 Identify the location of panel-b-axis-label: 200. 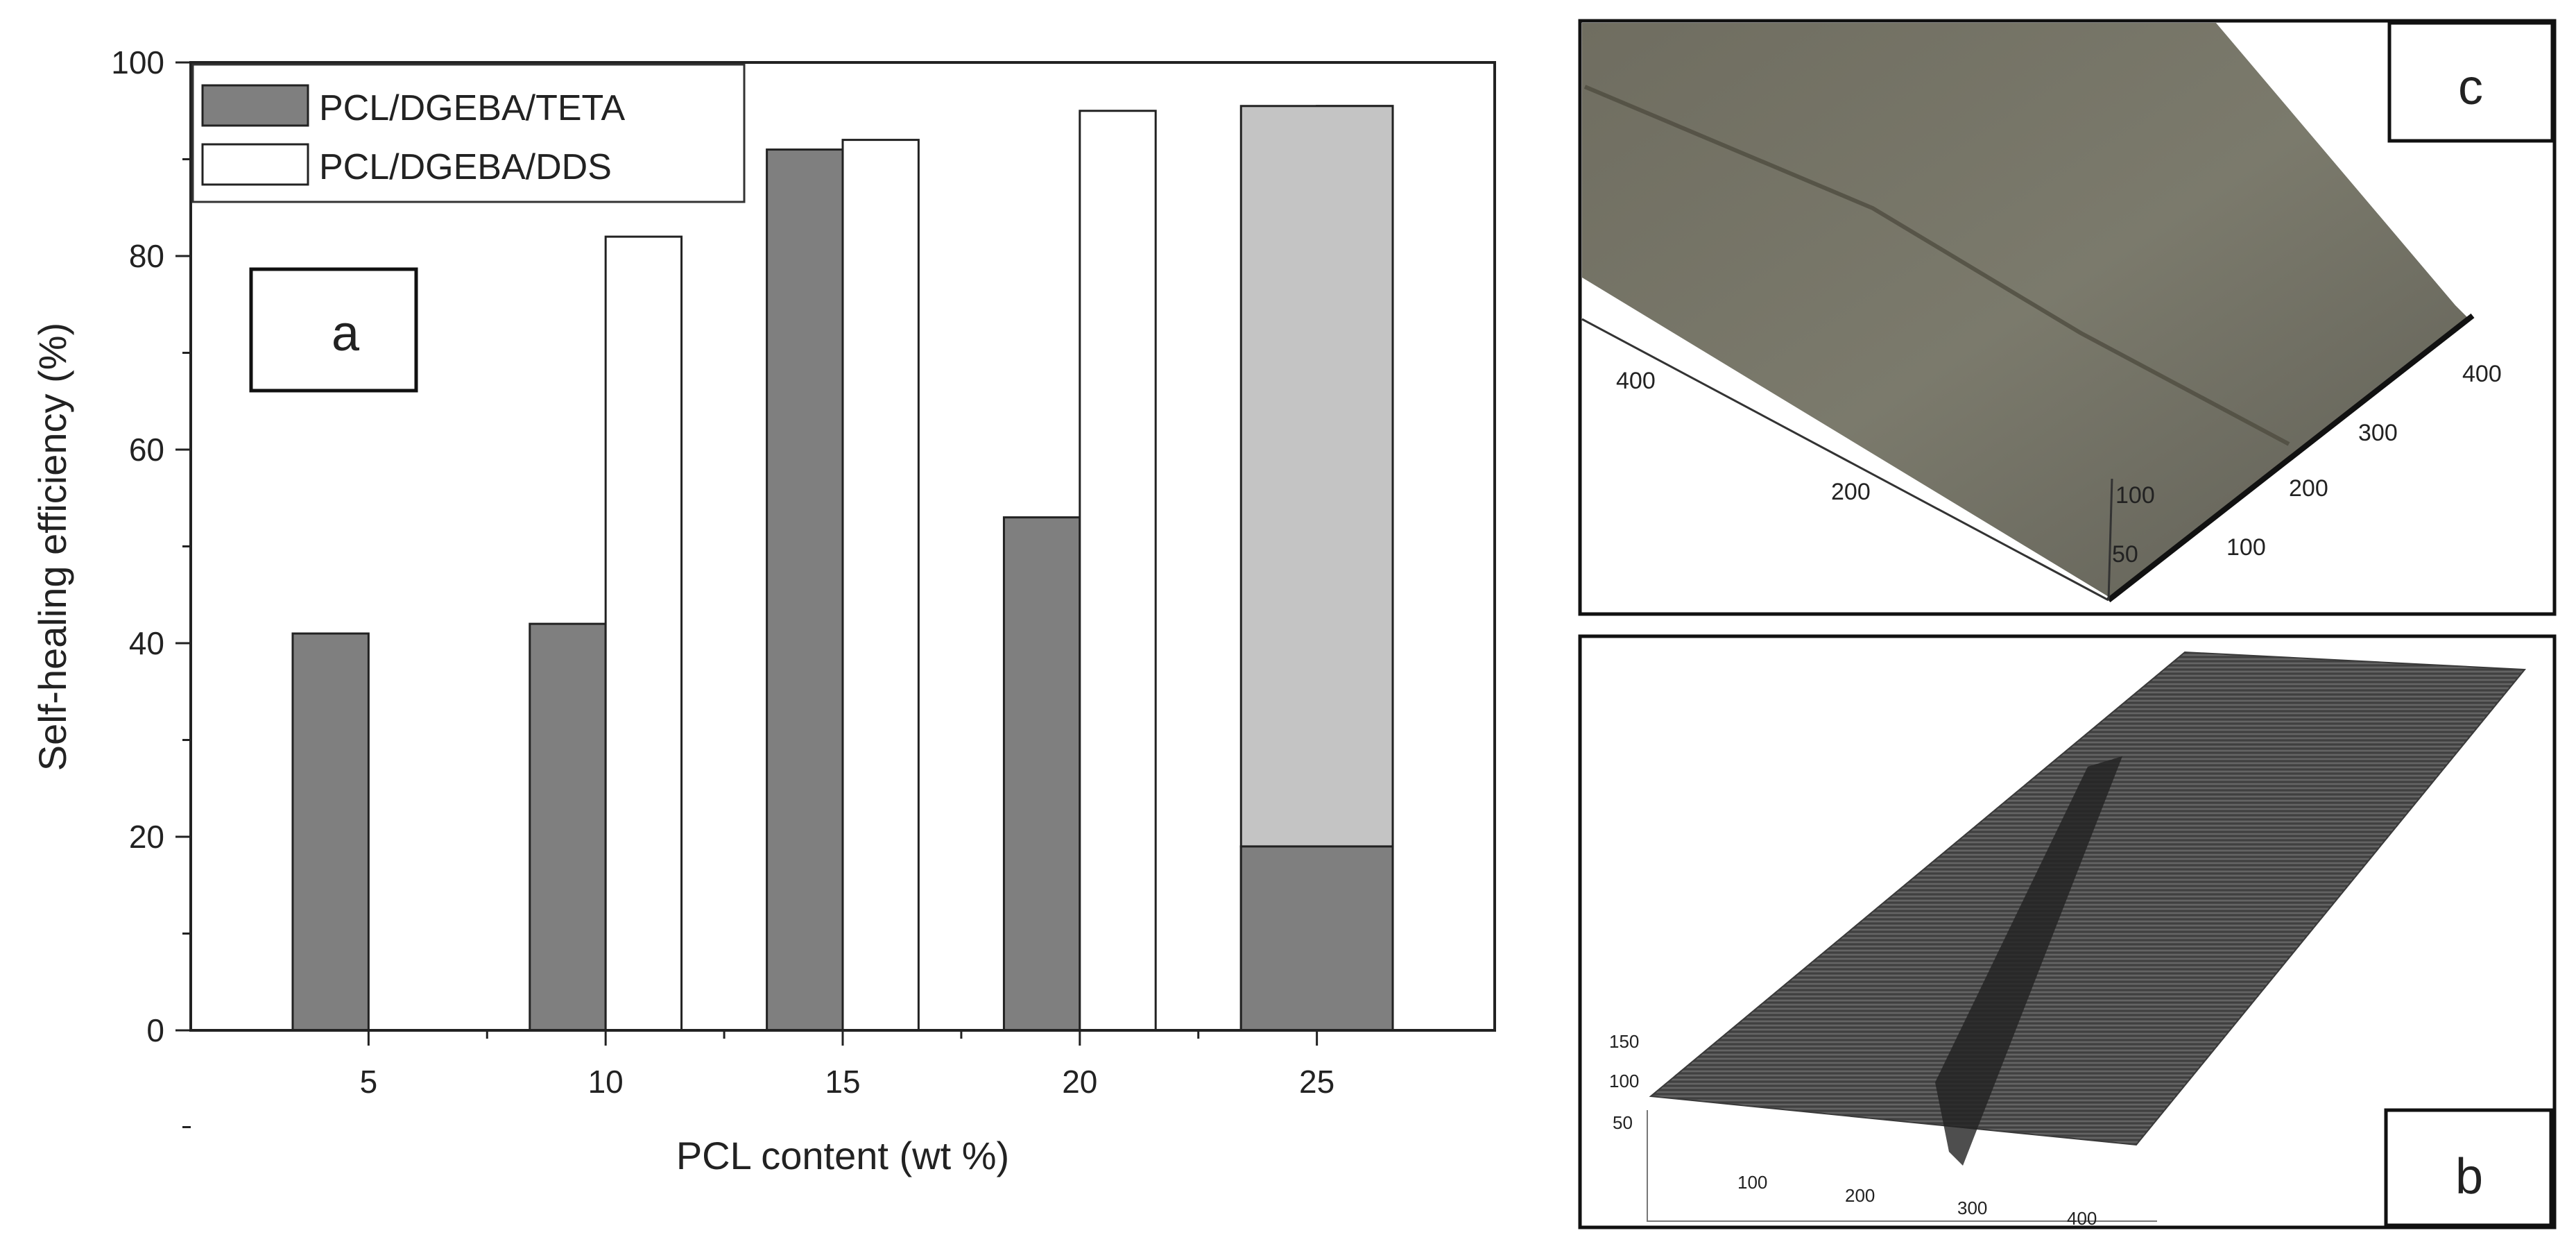
(1860, 1195).